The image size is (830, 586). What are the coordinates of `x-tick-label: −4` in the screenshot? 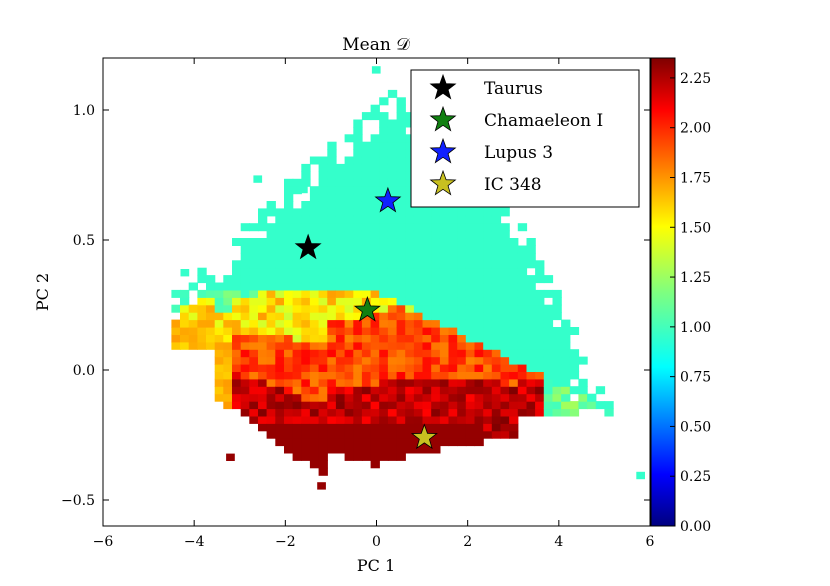 It's located at (194, 542).